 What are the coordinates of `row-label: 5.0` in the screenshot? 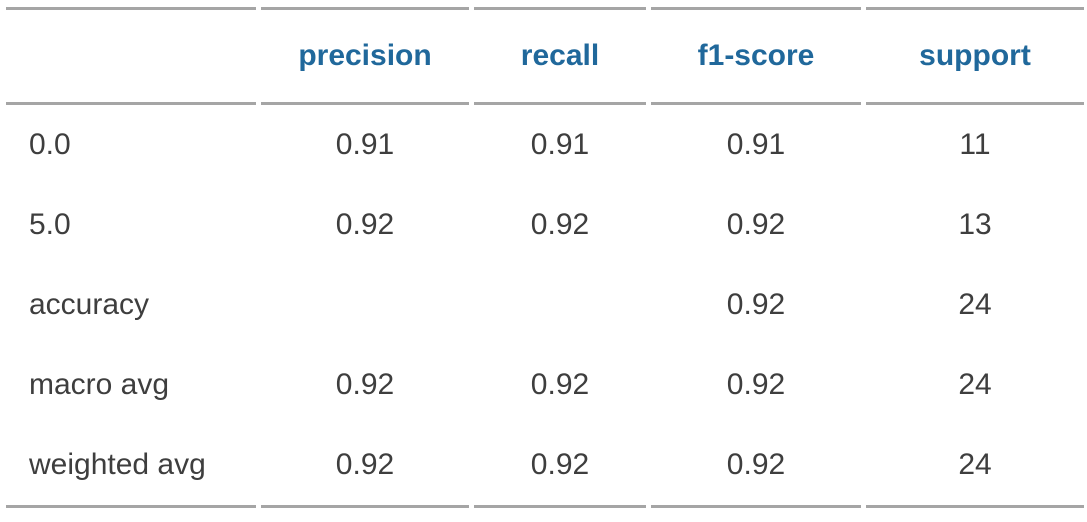 It's located at (50, 224).